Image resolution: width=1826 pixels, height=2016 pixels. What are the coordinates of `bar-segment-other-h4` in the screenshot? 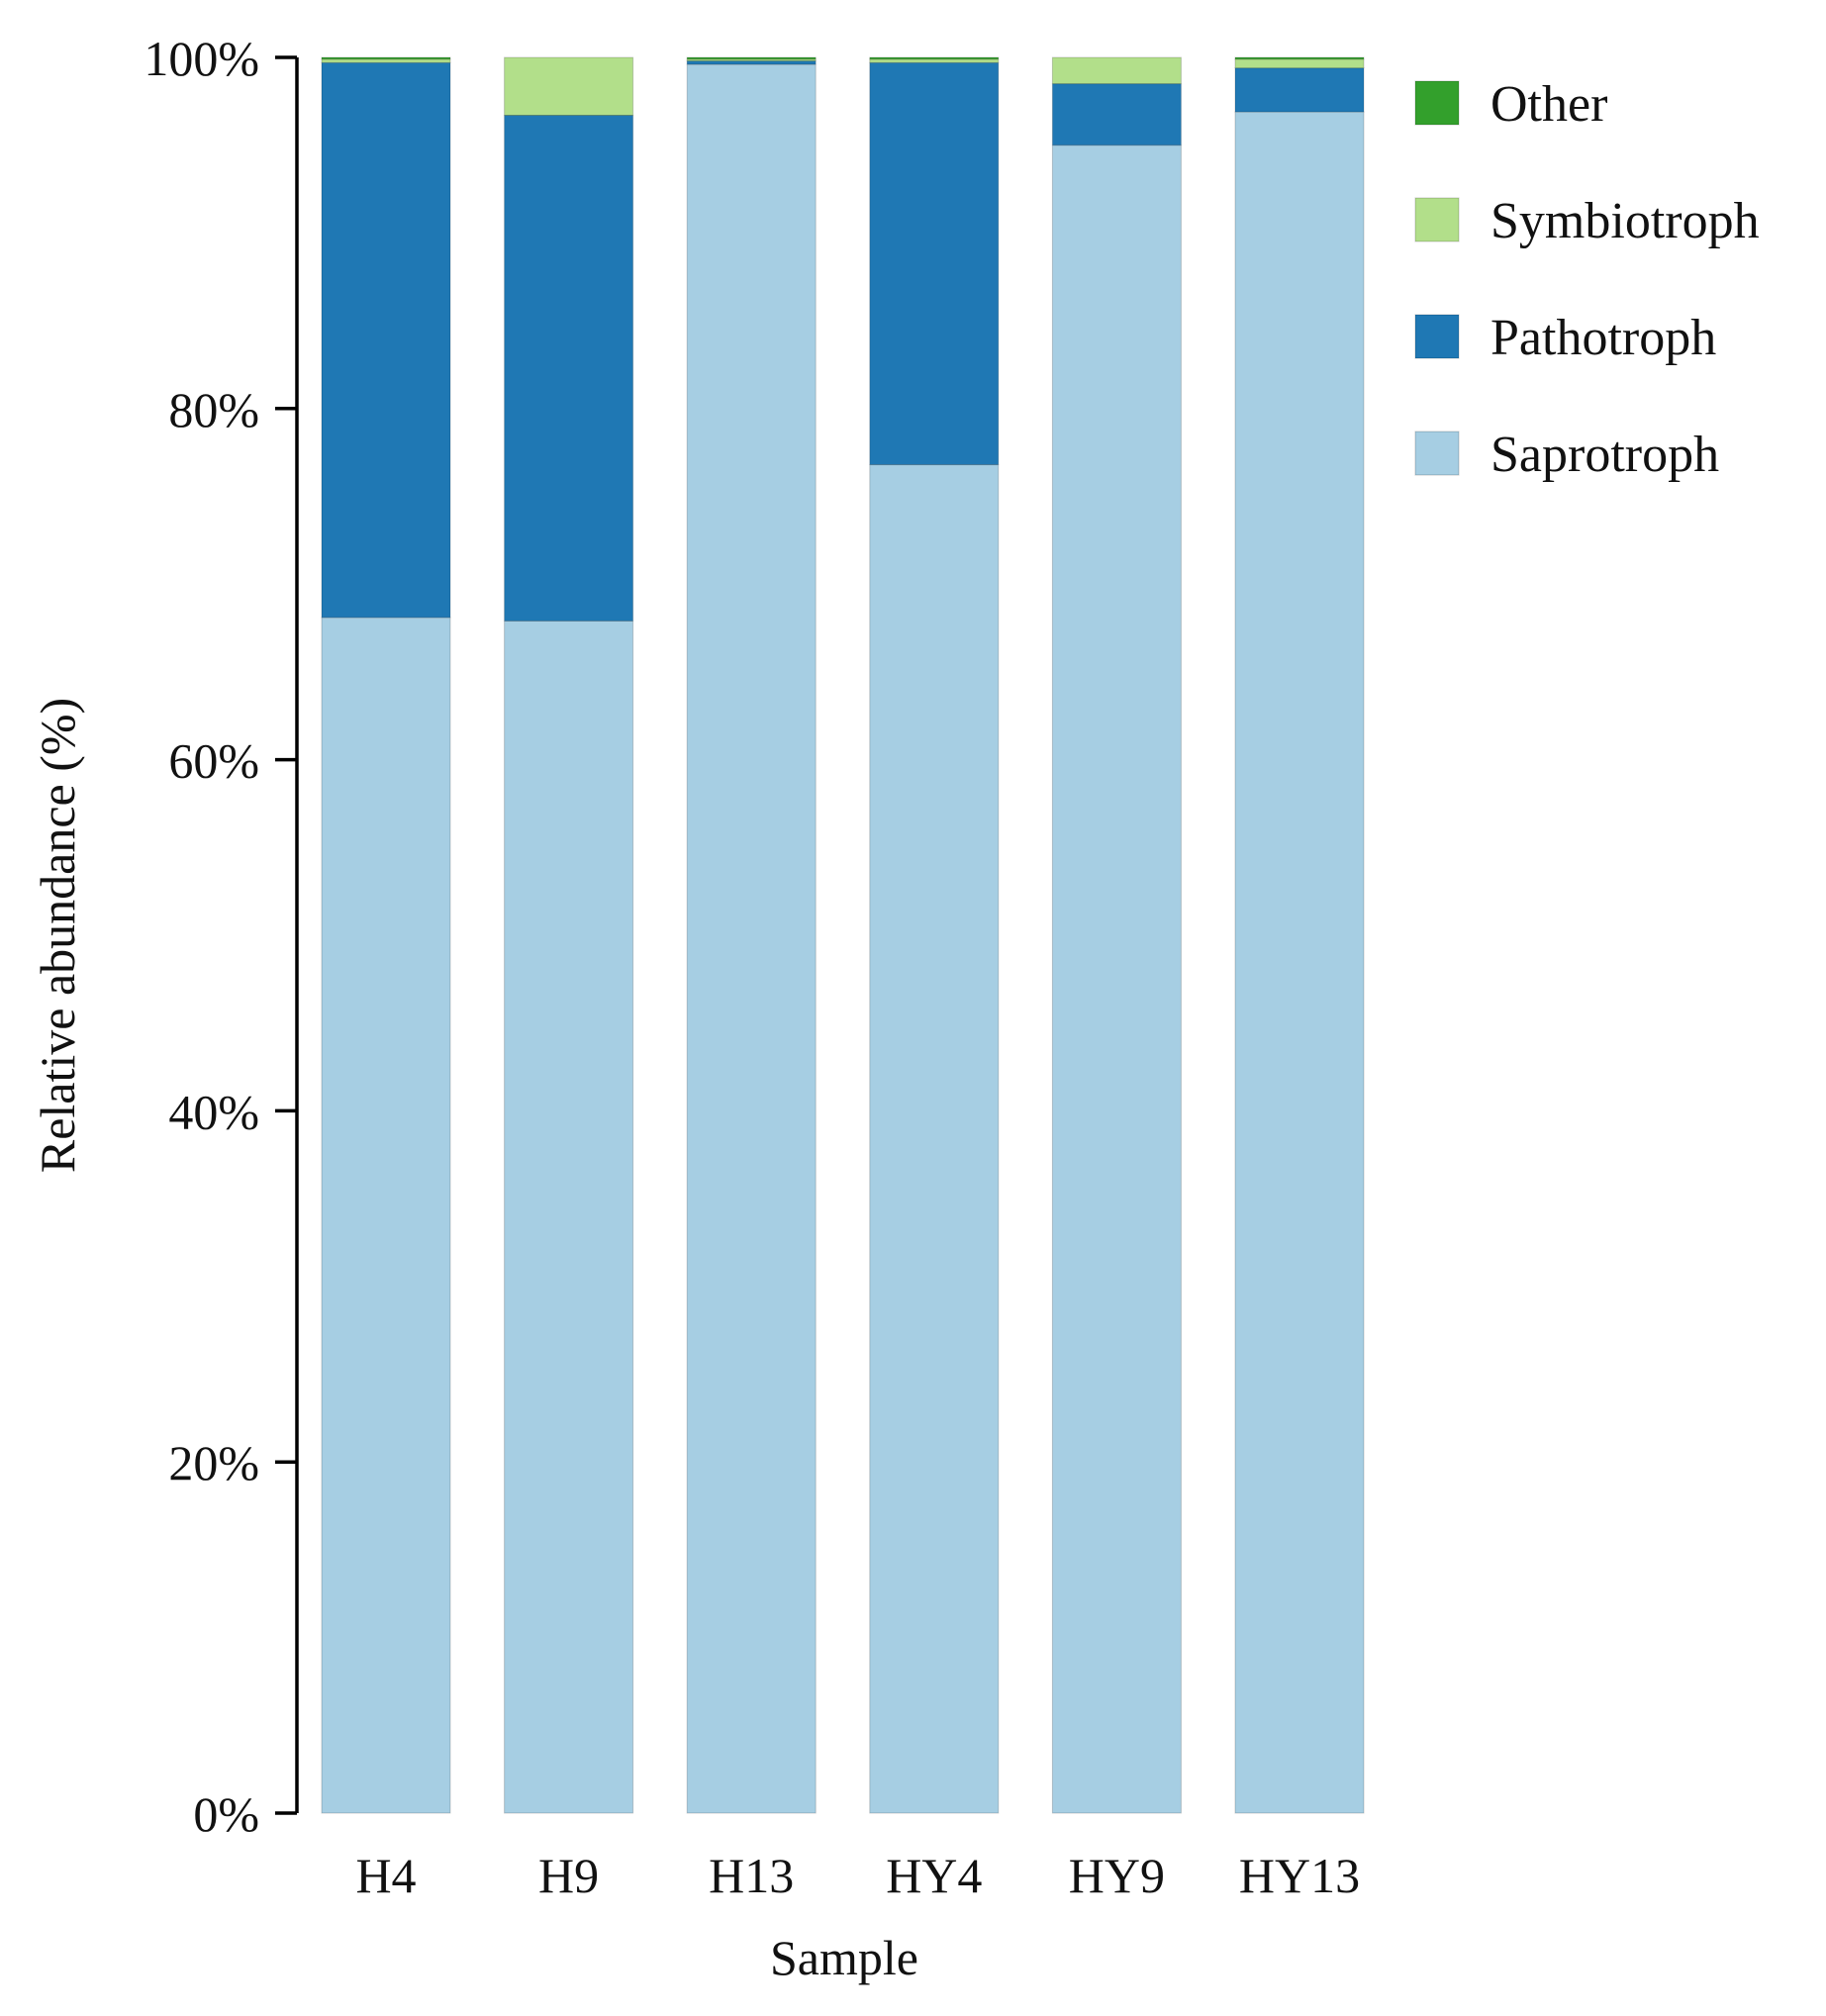 It's located at (386, 58).